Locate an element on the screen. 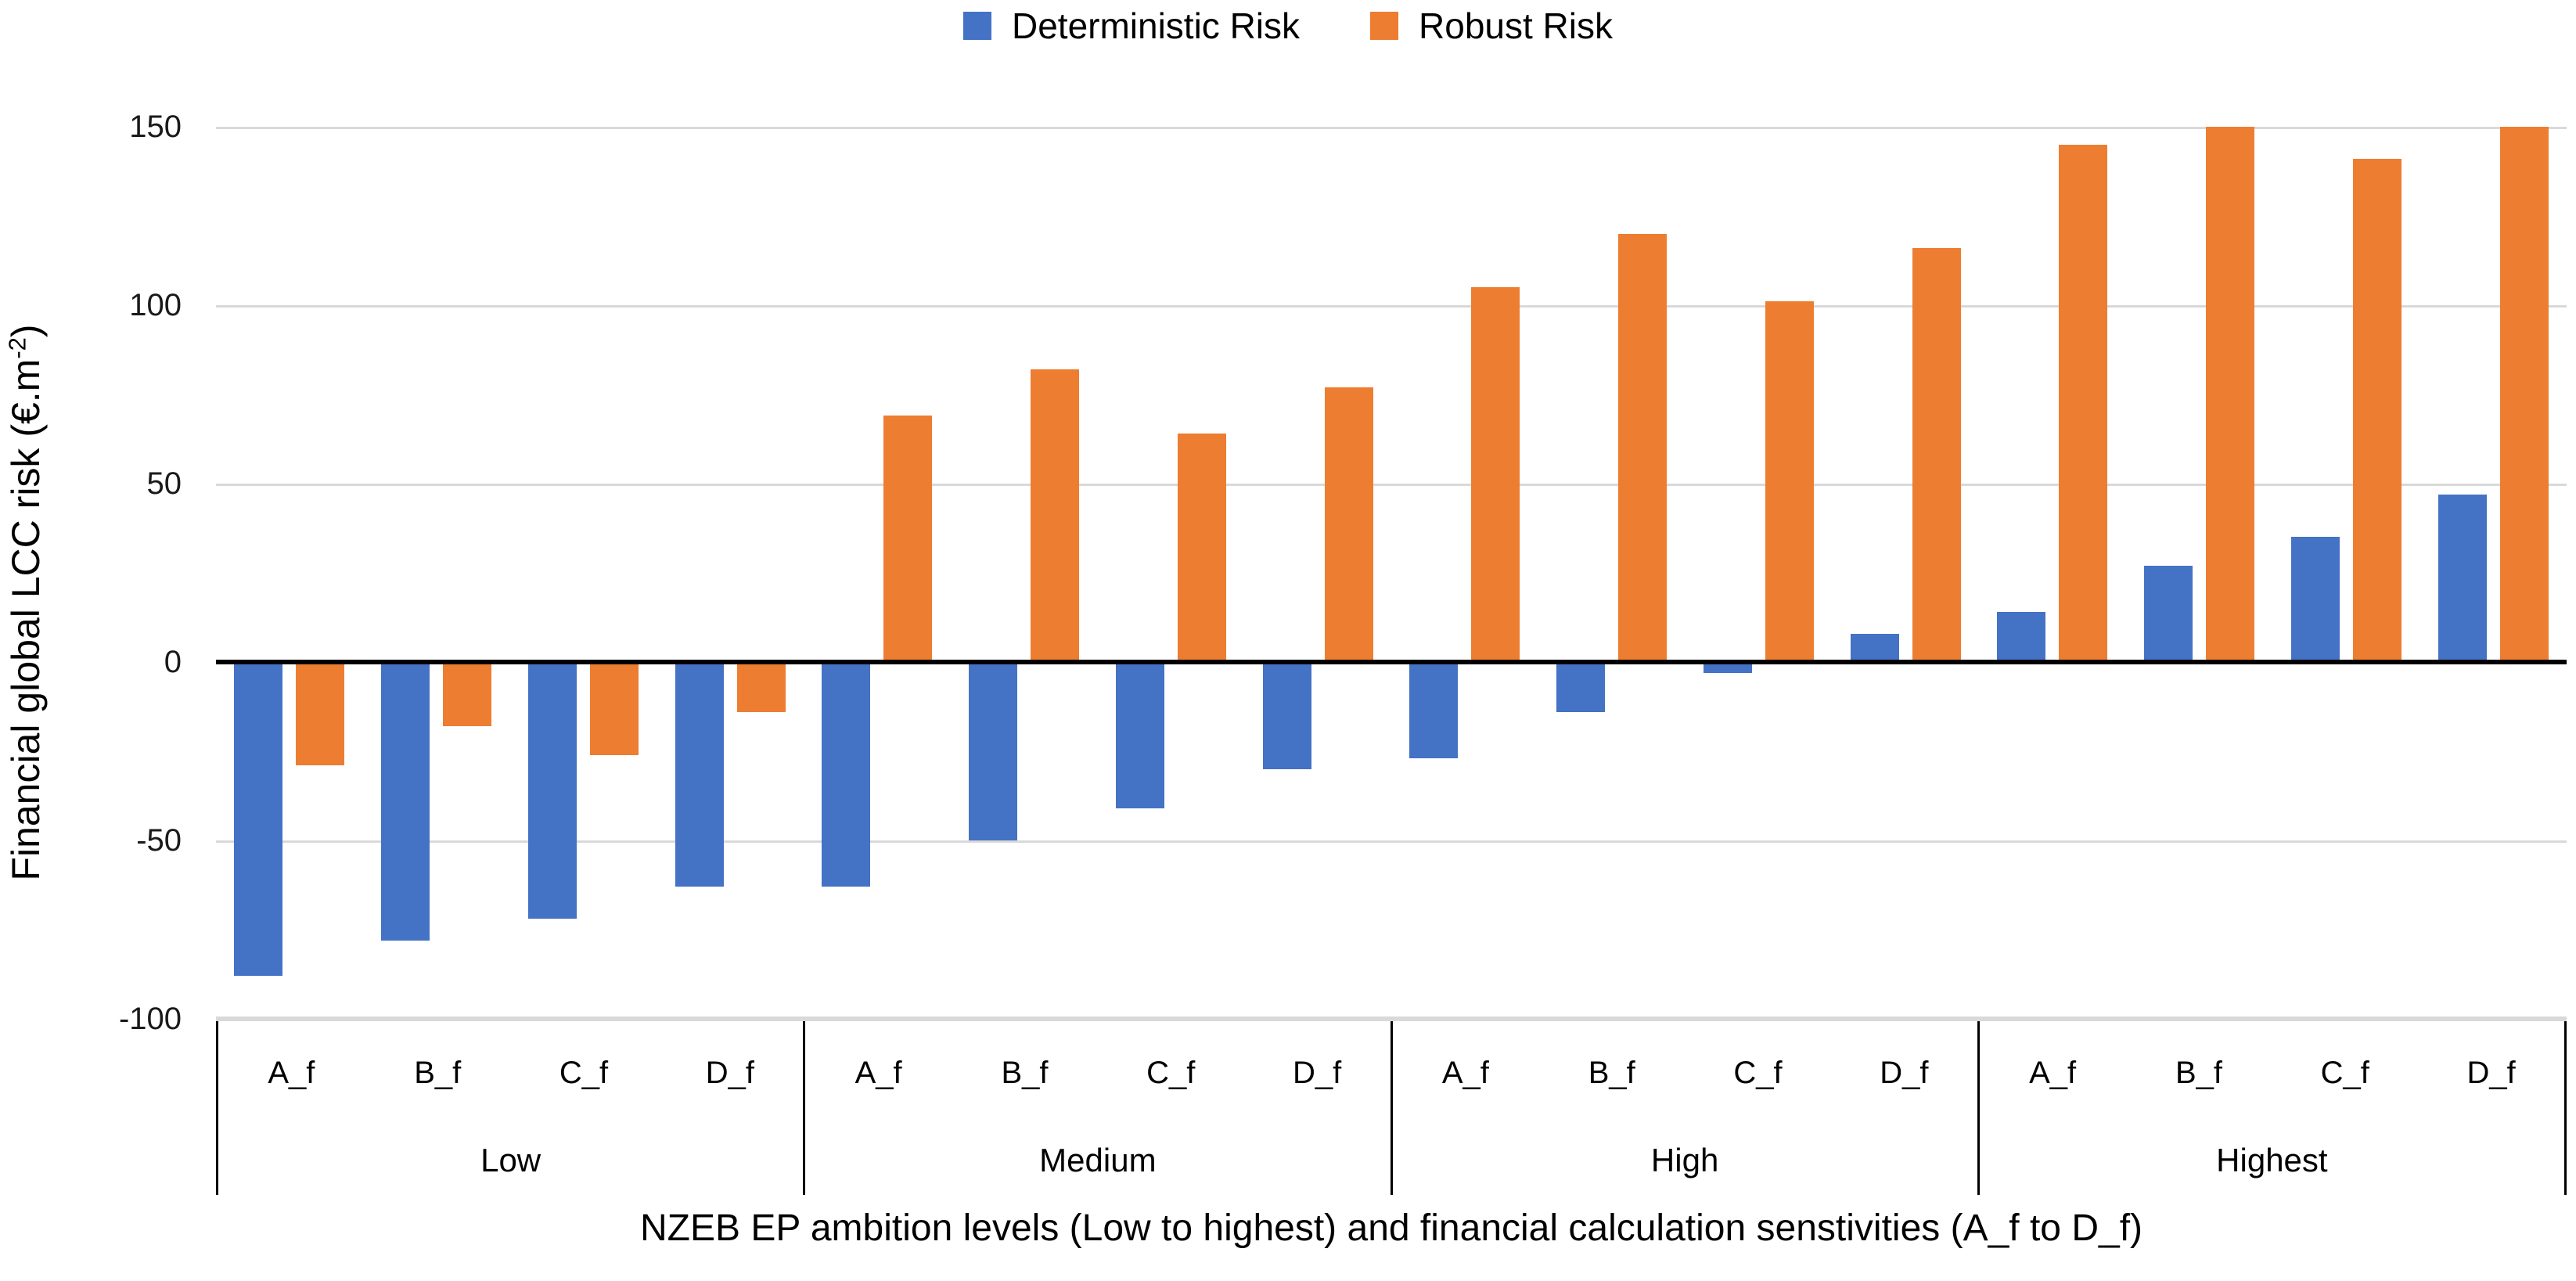  bar-robust-risk-low-d_f is located at coordinates (761, 687).